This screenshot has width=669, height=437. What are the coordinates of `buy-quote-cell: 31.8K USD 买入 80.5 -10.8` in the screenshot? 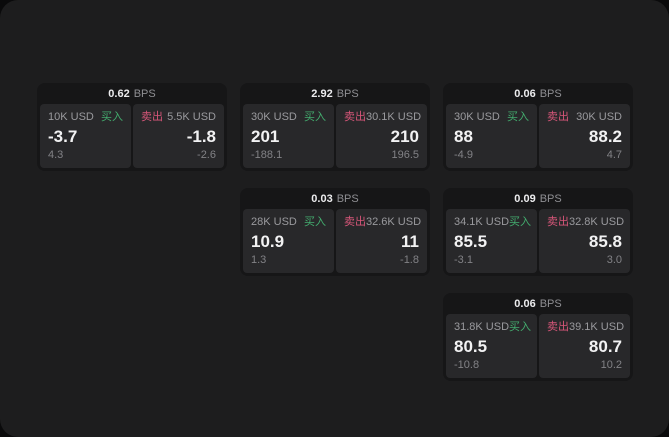 It's located at (491, 346).